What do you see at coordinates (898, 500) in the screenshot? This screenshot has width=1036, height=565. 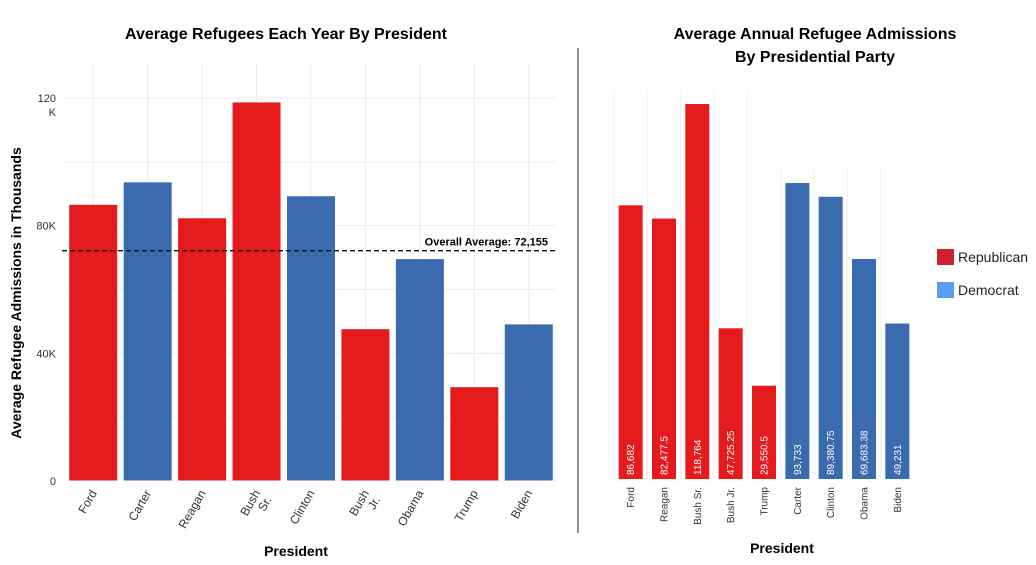 I see `right-x-tick-label: Biden` at bounding box center [898, 500].